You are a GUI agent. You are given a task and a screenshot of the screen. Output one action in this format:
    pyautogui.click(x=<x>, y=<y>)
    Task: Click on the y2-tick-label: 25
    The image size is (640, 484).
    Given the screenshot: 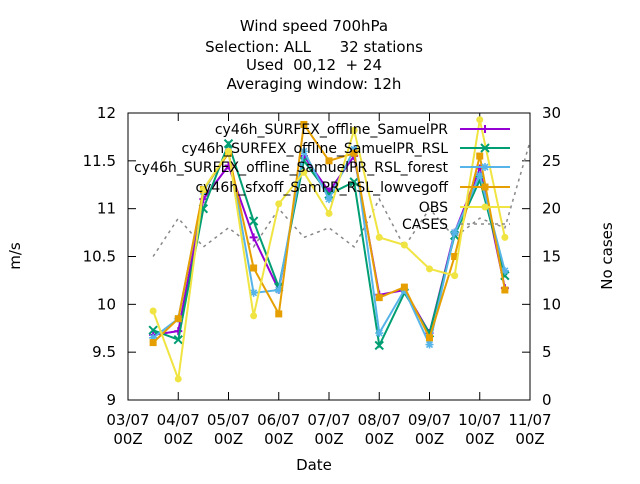 What is the action you would take?
    pyautogui.click(x=551, y=161)
    